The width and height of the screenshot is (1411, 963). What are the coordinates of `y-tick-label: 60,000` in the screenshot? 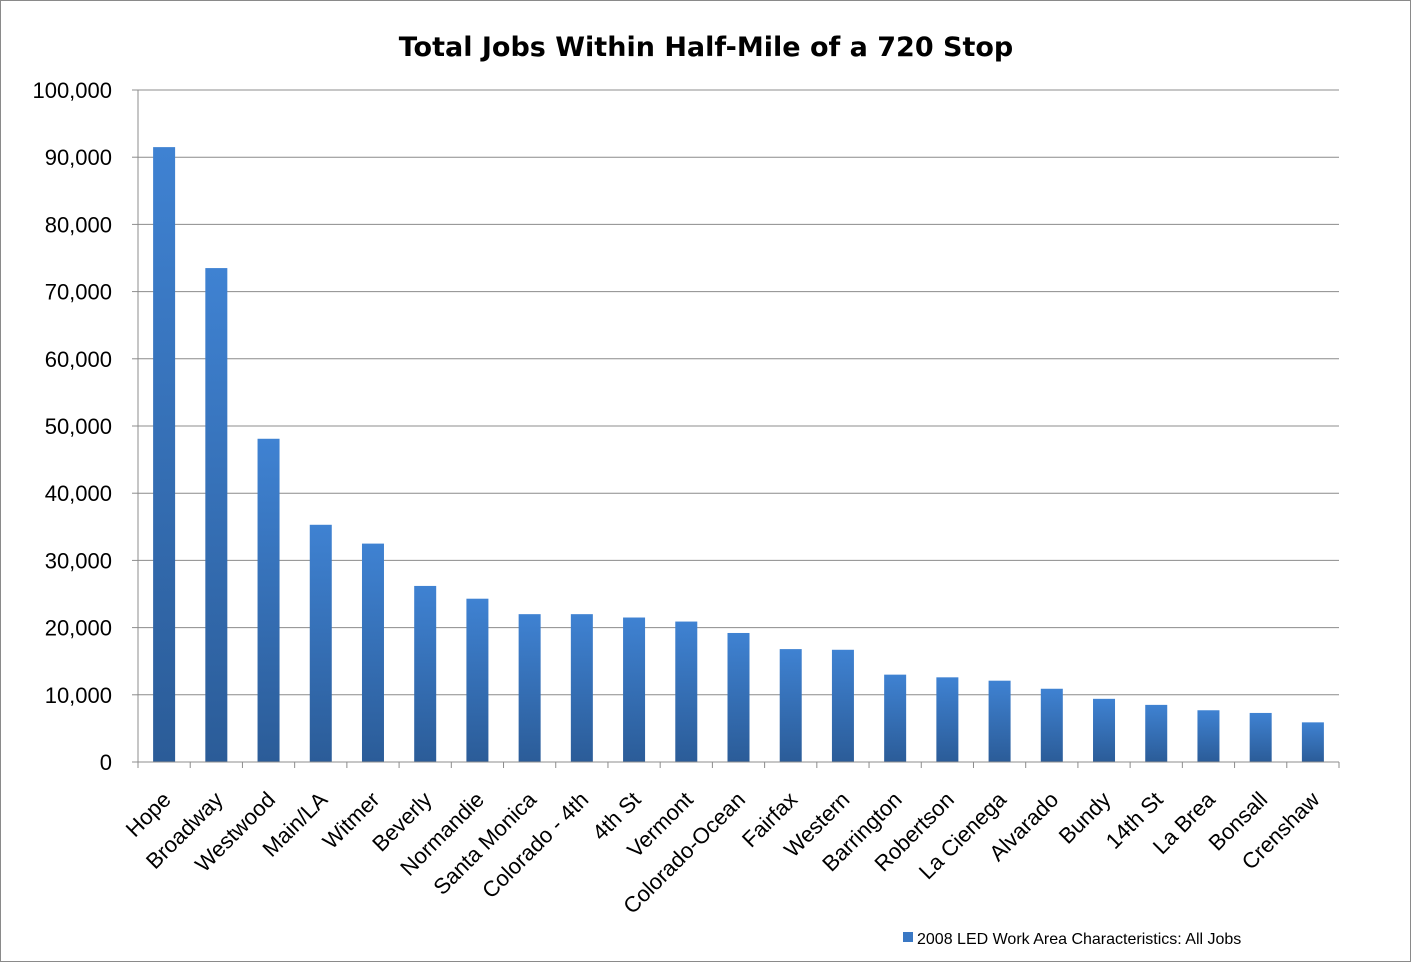 It's located at (78, 359).